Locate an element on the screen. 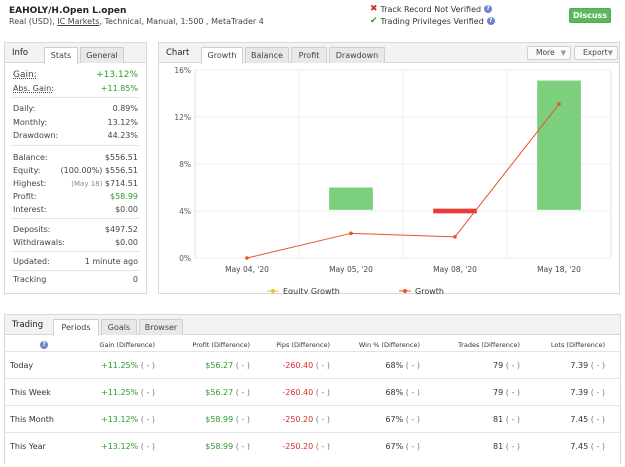 The image size is (625, 467). tab-drawdown: Drawdown is located at coordinates (357, 55).